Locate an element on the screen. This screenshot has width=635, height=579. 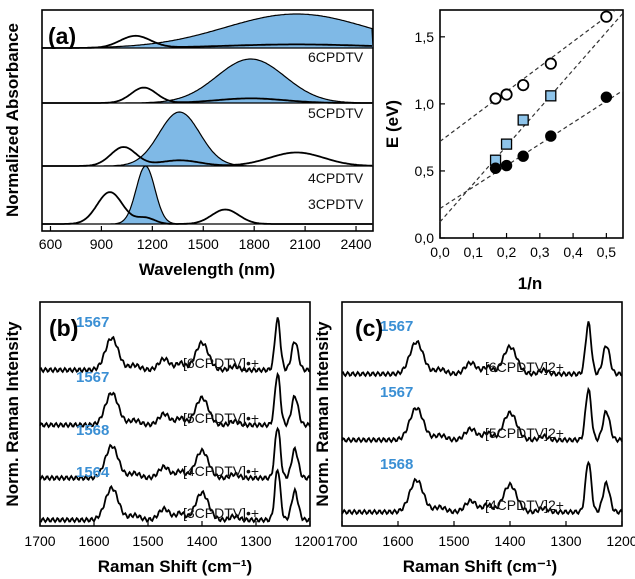
panel-b-label: (b) is located at coordinates (63, 328).